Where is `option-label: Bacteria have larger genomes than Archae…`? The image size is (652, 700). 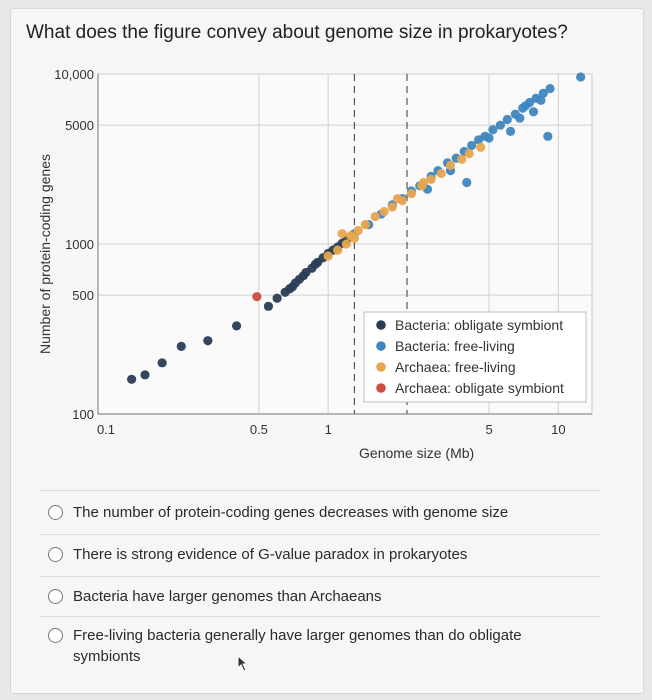 option-label: Bacteria have larger genomes than Archae… is located at coordinates (227, 596).